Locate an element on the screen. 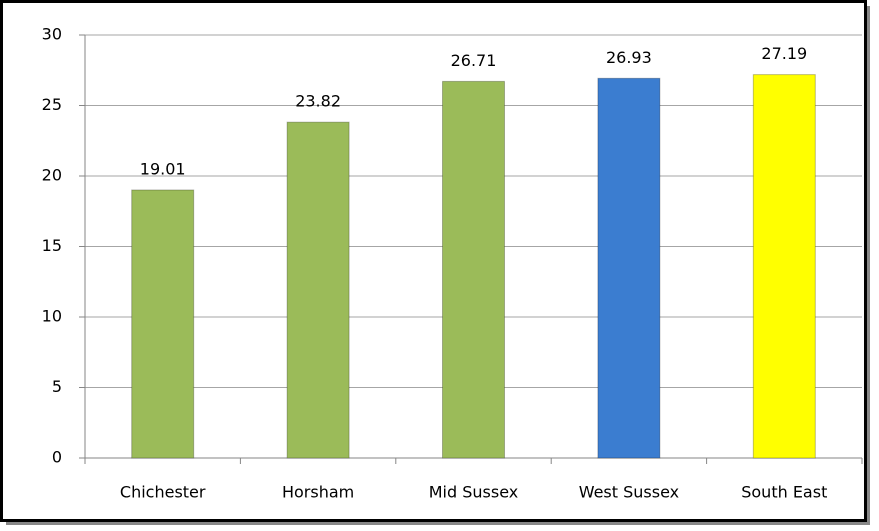  y-tick-label: 15 is located at coordinates (52, 245).